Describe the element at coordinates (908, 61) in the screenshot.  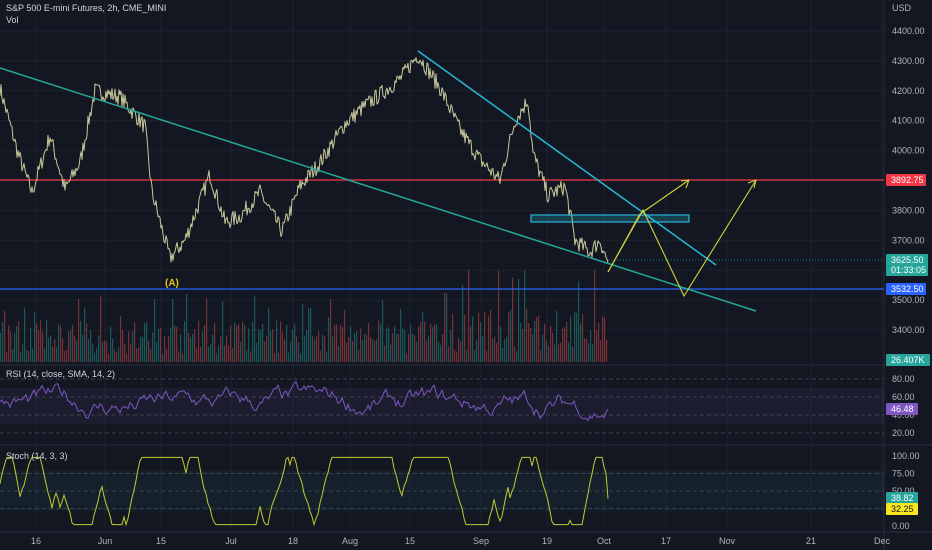
I see `price-tick: 4300.00` at that location.